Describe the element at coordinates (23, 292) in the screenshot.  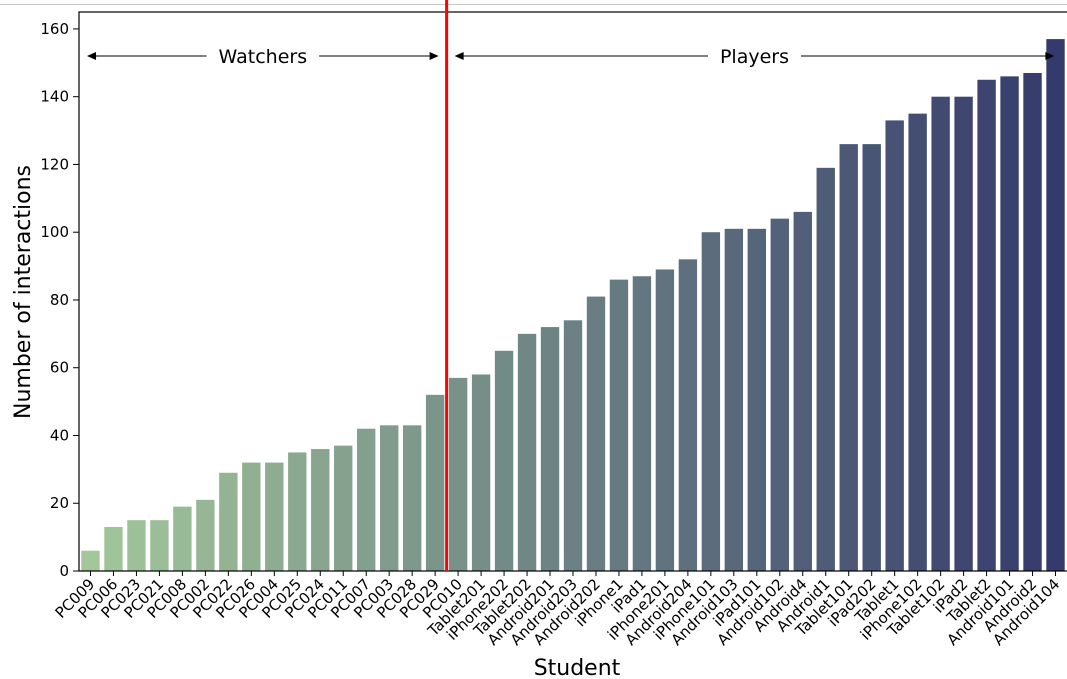
I see `y-axis-title: Number of interactions` at that location.